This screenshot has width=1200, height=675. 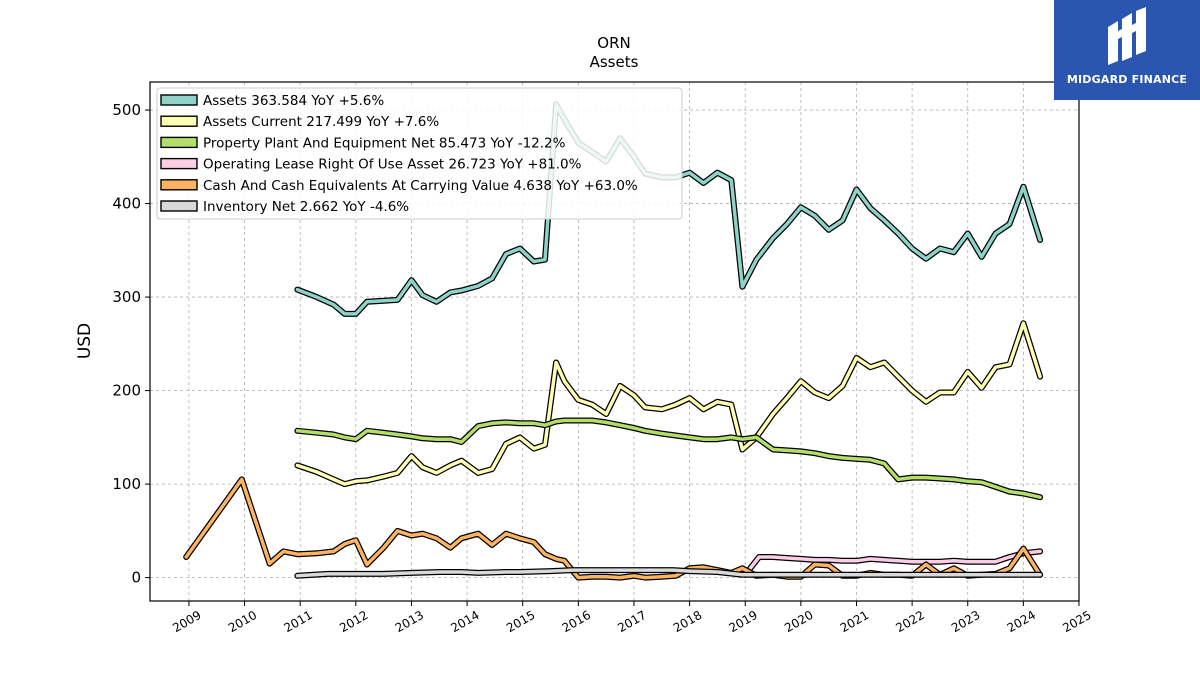 I want to click on x-tick-label: 2025, so click(x=1076, y=621).